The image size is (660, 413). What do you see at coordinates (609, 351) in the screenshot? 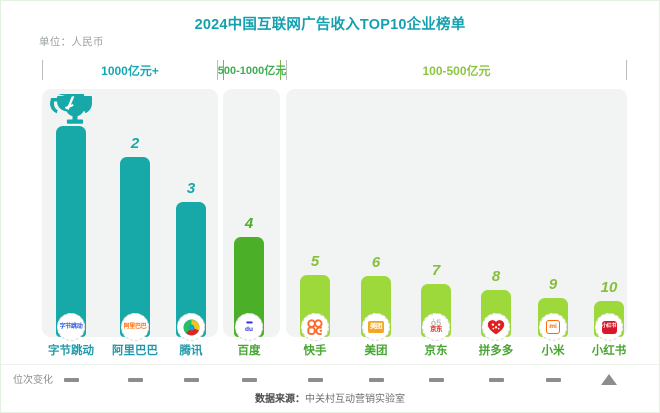
I see `company-name-xiaohongshu: 小红书` at bounding box center [609, 351].